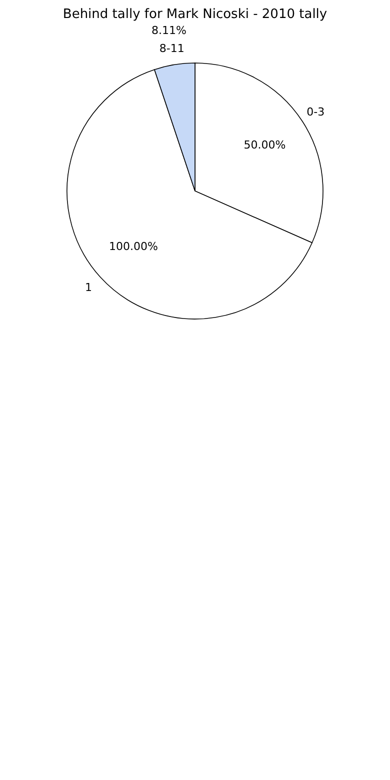  What do you see at coordinates (169, 31) in the screenshot?
I see `data-label: 8.11%` at bounding box center [169, 31].